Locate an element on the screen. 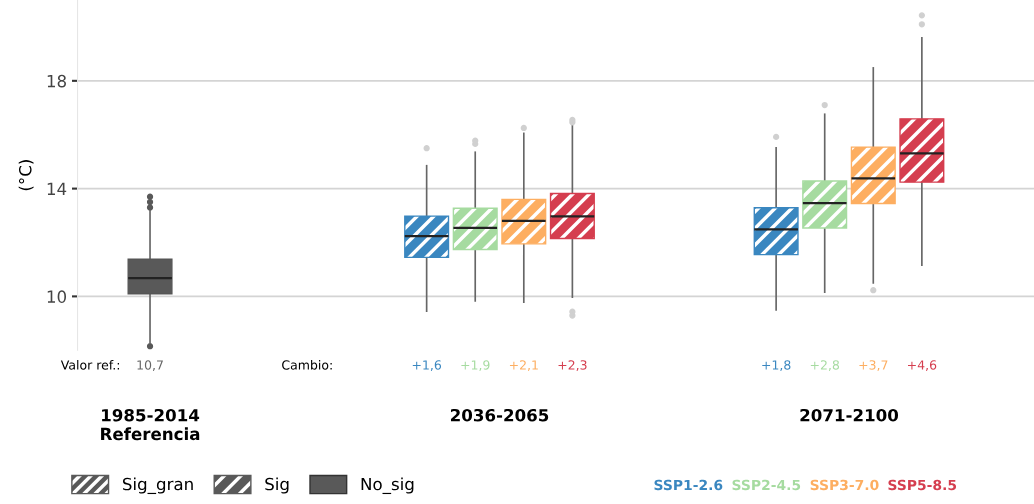  y-tick-label: 10 is located at coordinates (57, 296).